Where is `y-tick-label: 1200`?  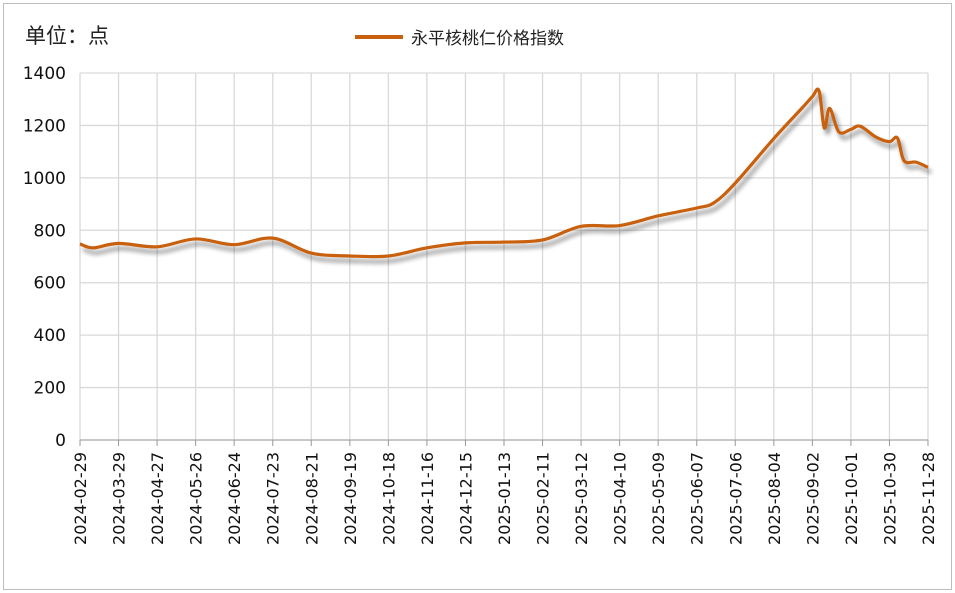
y-tick-label: 1200 is located at coordinates (44, 126).